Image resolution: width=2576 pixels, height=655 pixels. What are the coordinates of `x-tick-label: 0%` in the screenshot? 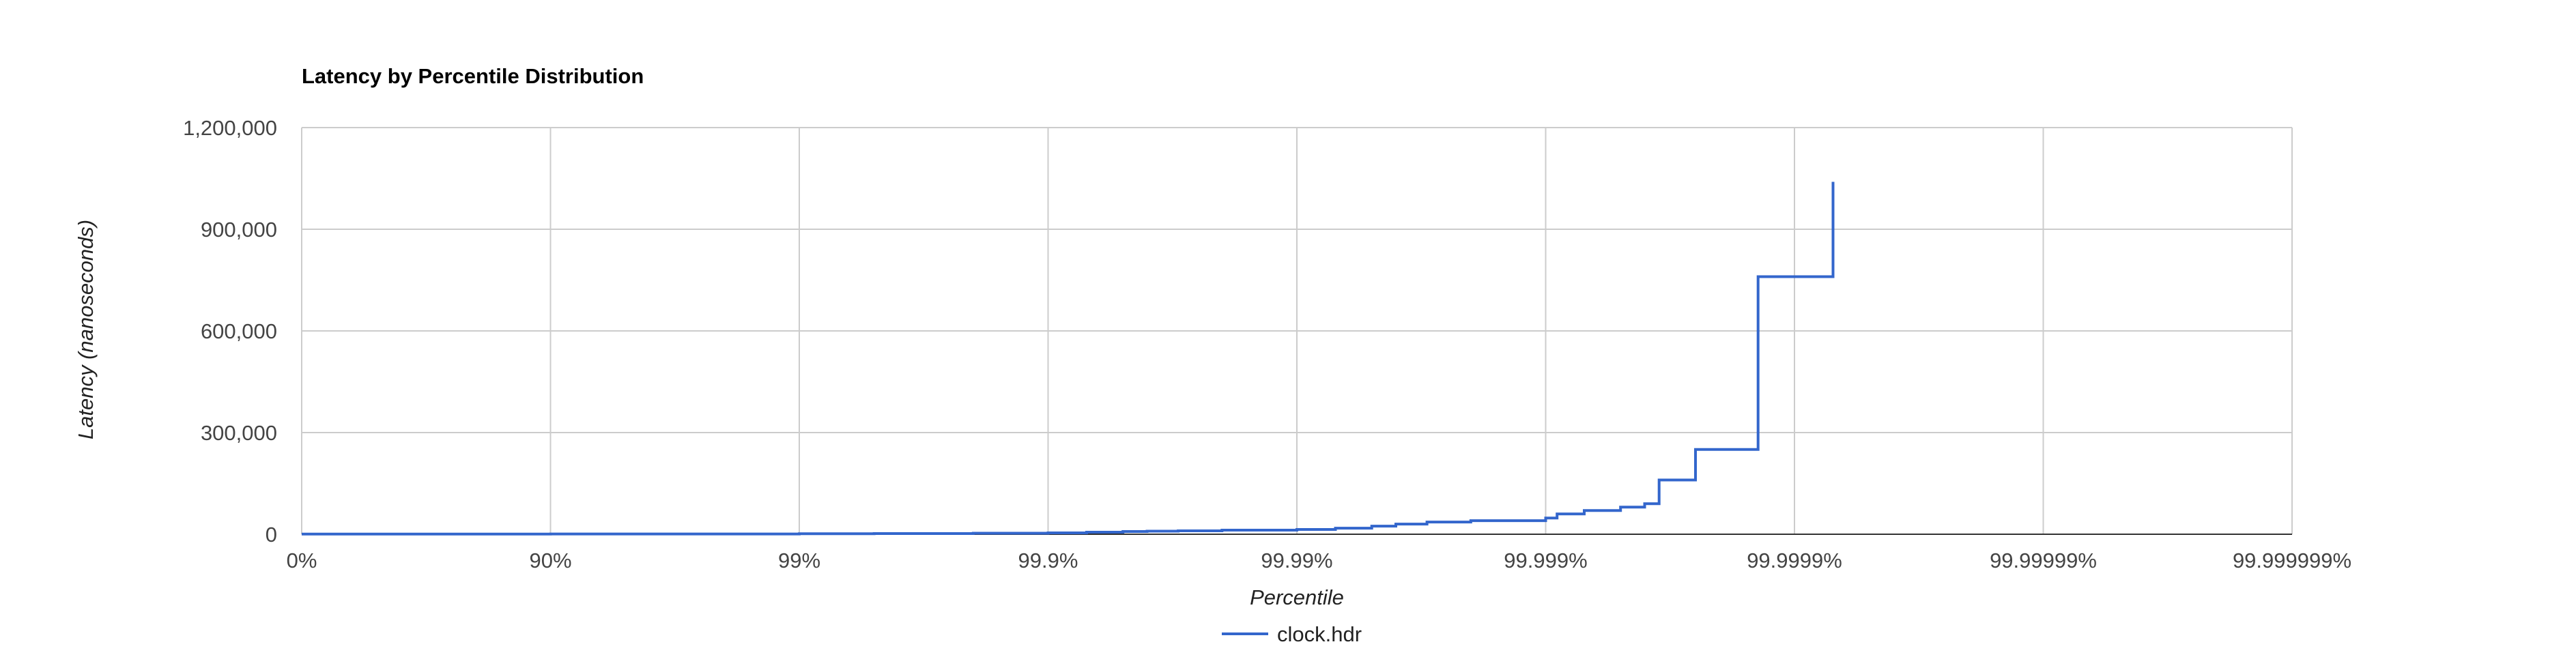 It's located at (302, 560).